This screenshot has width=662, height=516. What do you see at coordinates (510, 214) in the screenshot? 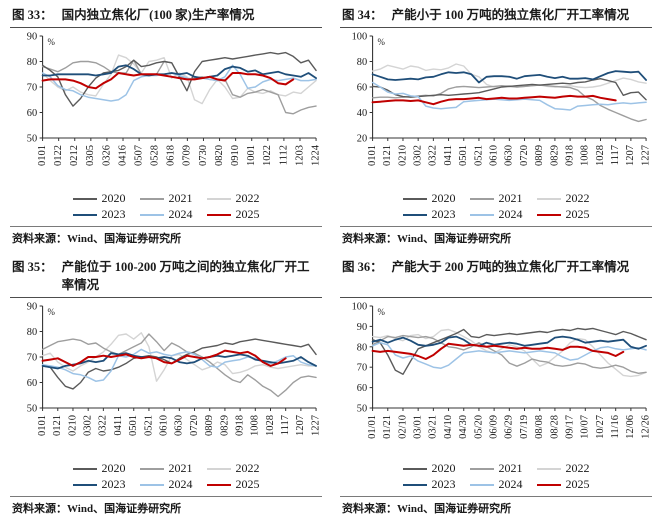
I see `legend-label-2024: 2024` at bounding box center [510, 214].